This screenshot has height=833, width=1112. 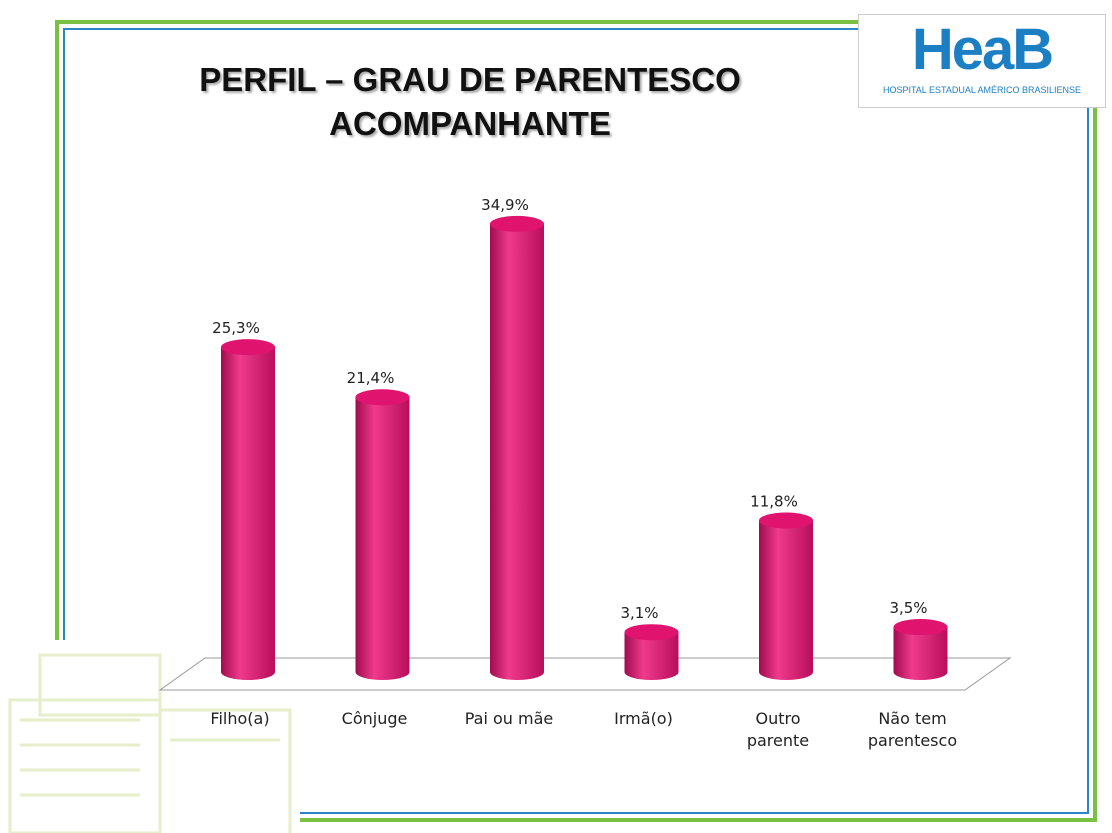 I want to click on x-tick-label: Filho(a), so click(x=240, y=718).